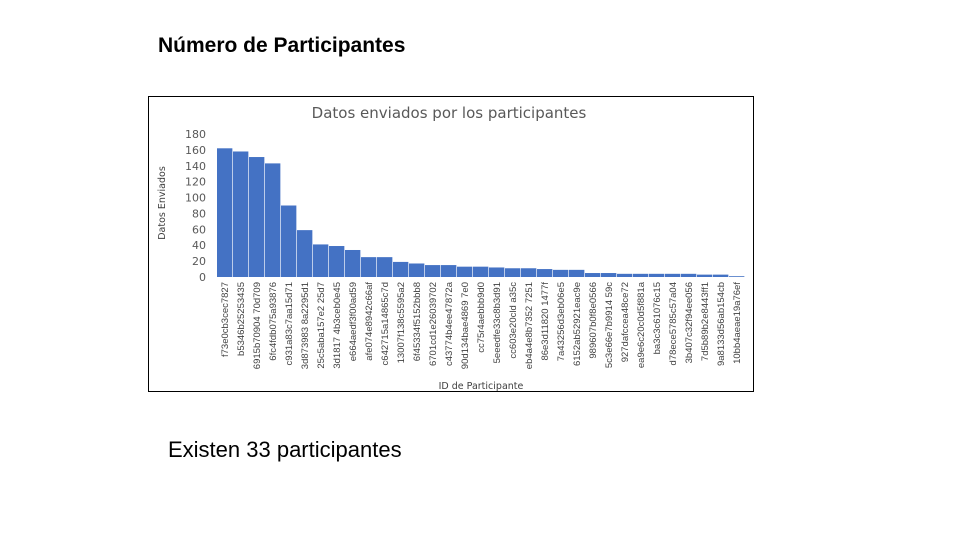 The height and width of the screenshot is (540, 960). What do you see at coordinates (689, 322) in the screenshot?
I see `x-tick-label: 3b407c32f94ee056` at bounding box center [689, 322].